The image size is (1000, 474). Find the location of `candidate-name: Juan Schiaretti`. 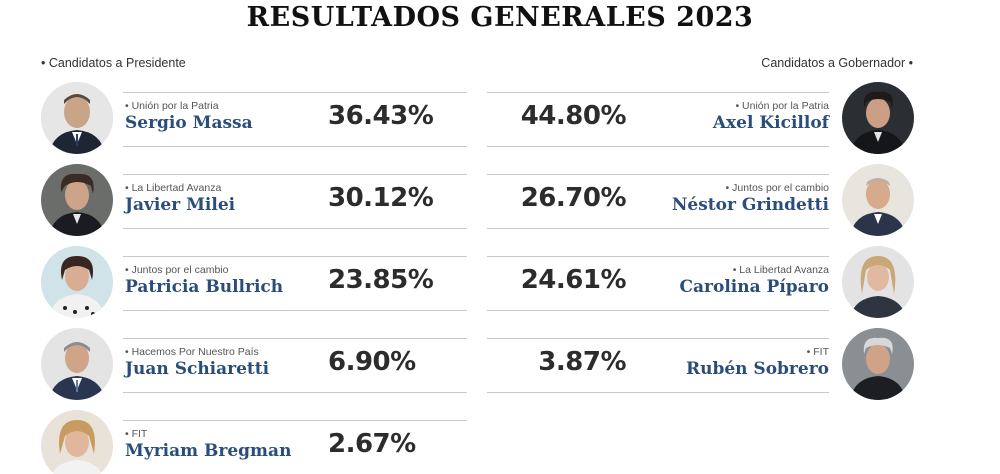

candidate-name: Juan Schiaretti is located at coordinates (197, 369).